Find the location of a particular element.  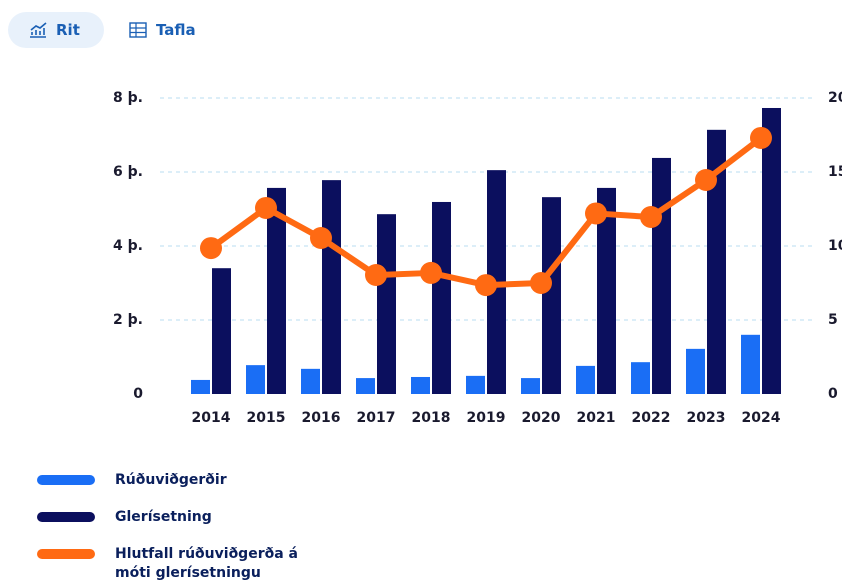

y-tick-label: 8 þ. is located at coordinates (128, 98).